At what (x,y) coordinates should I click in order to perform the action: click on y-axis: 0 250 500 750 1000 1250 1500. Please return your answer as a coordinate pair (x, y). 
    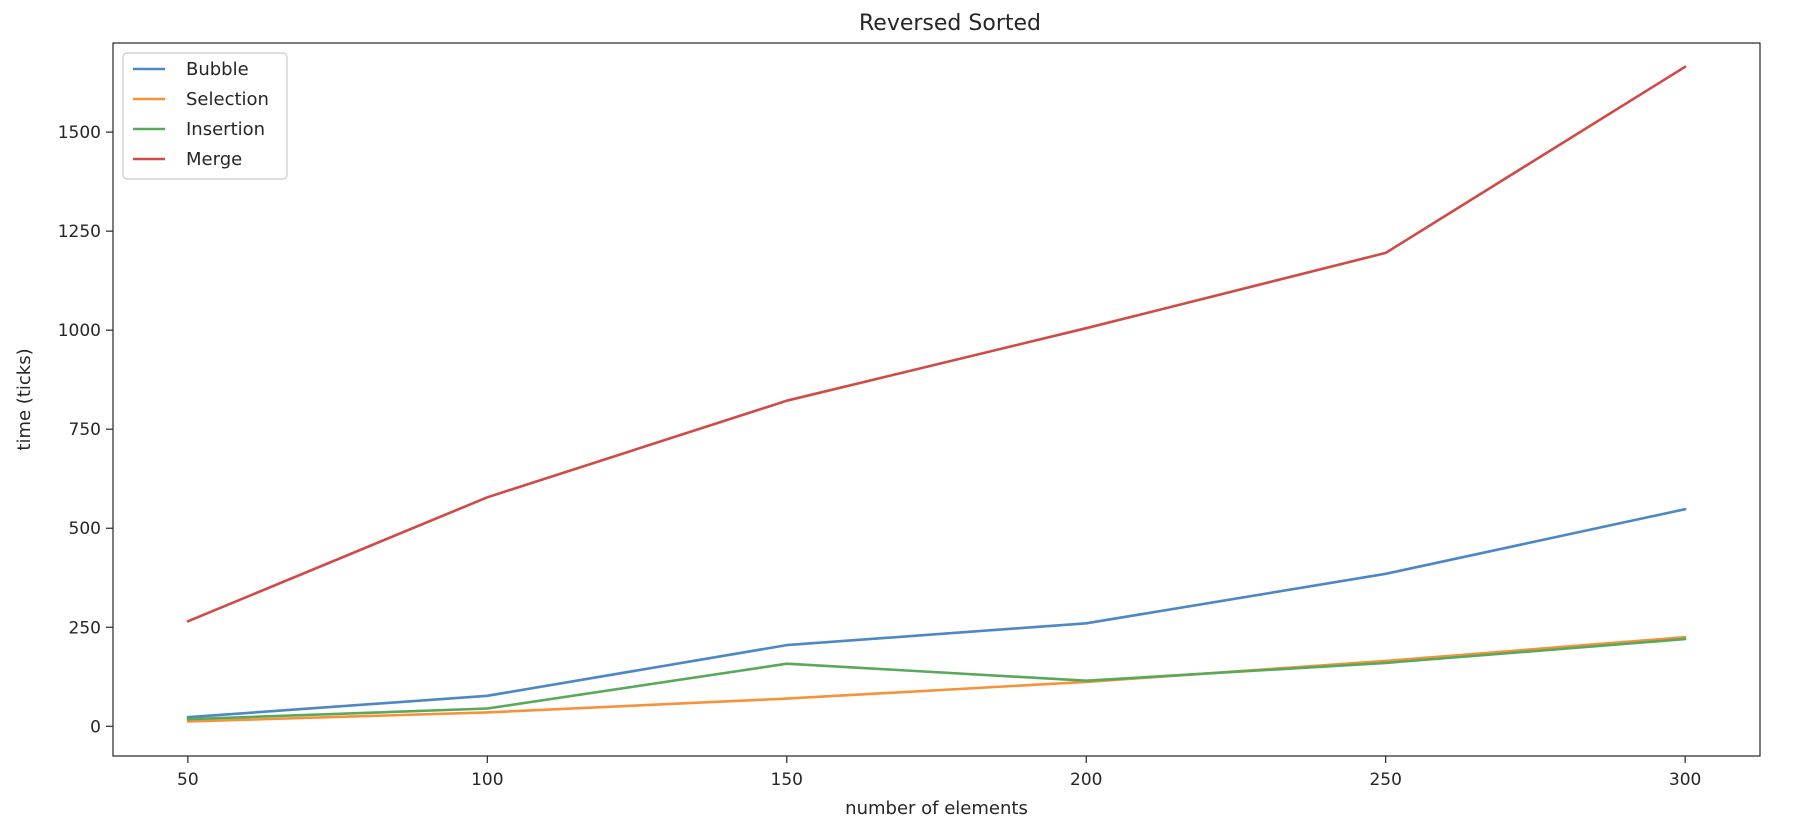
    Looking at the image, I should click on (85, 430).